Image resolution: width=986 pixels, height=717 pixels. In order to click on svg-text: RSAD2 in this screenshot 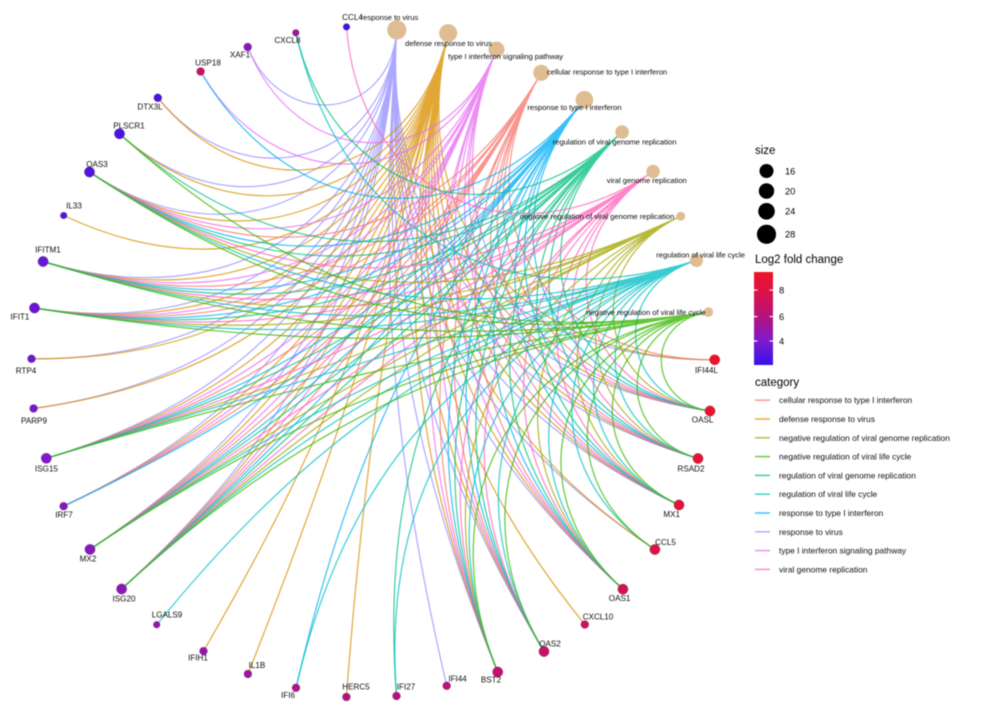, I will do `click(691, 469)`.